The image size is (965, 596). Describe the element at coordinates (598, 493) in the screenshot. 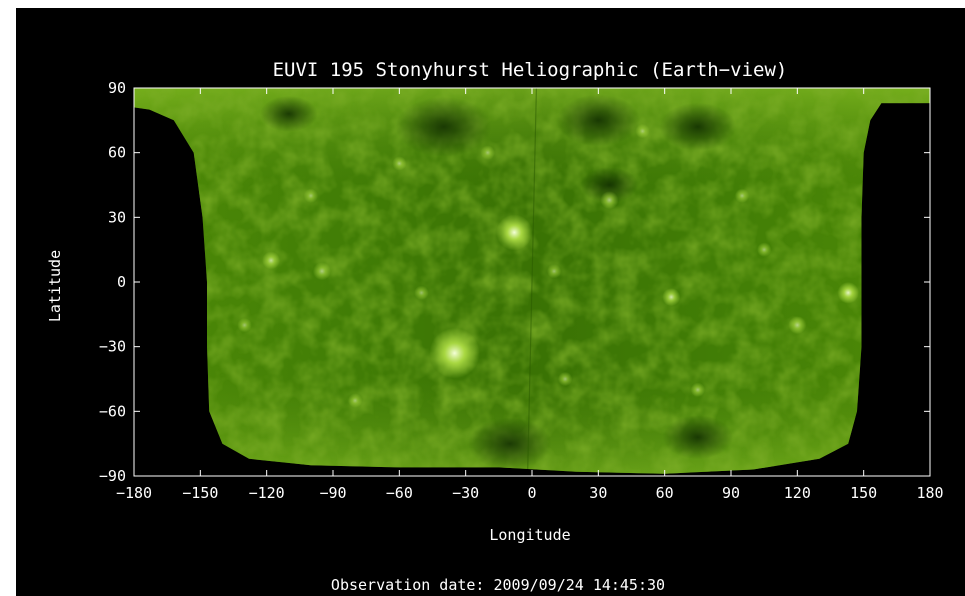

I see `x-tick-label: 30` at that location.